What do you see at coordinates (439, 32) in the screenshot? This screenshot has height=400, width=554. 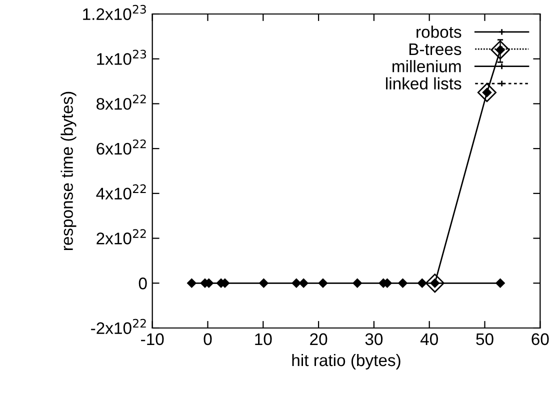 I see `legend-label: robots` at bounding box center [439, 32].